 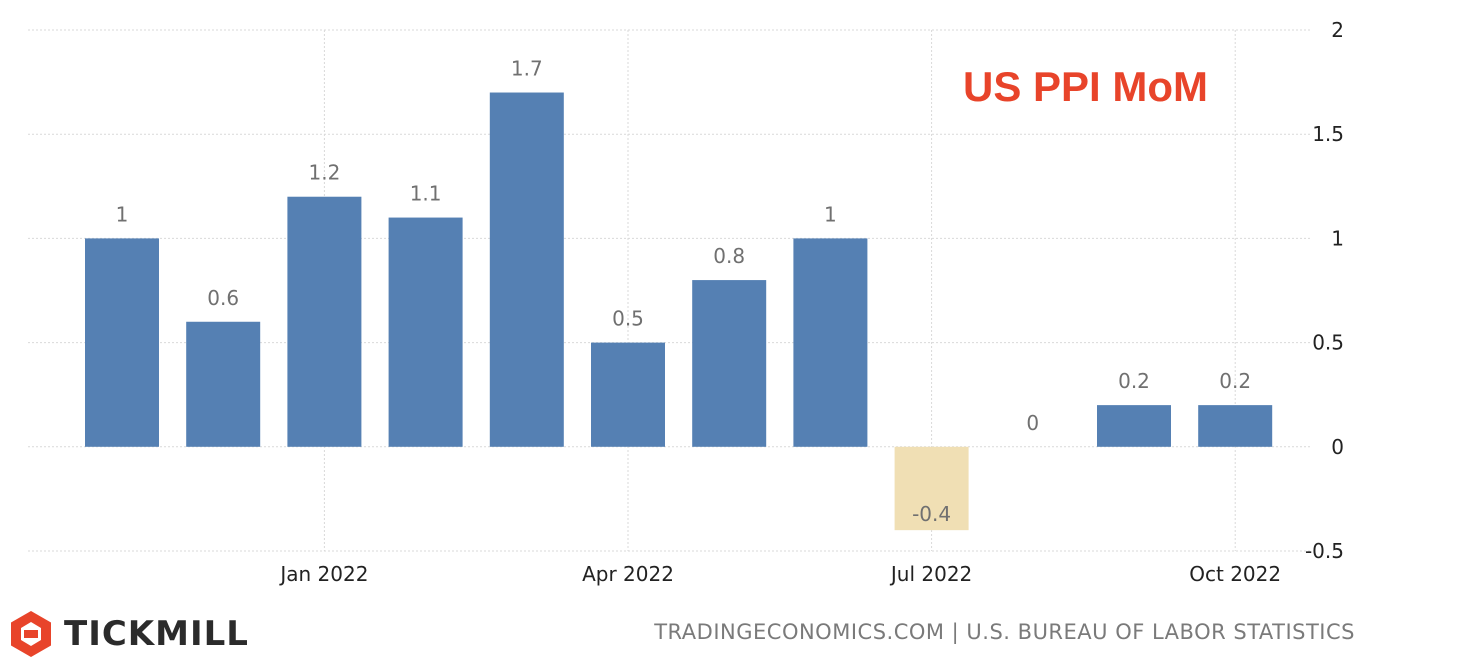 What do you see at coordinates (779, 574) in the screenshot?
I see `x-axis: Jan 2022 Apr 2022 Jul 2022 Oct 2022` at bounding box center [779, 574].